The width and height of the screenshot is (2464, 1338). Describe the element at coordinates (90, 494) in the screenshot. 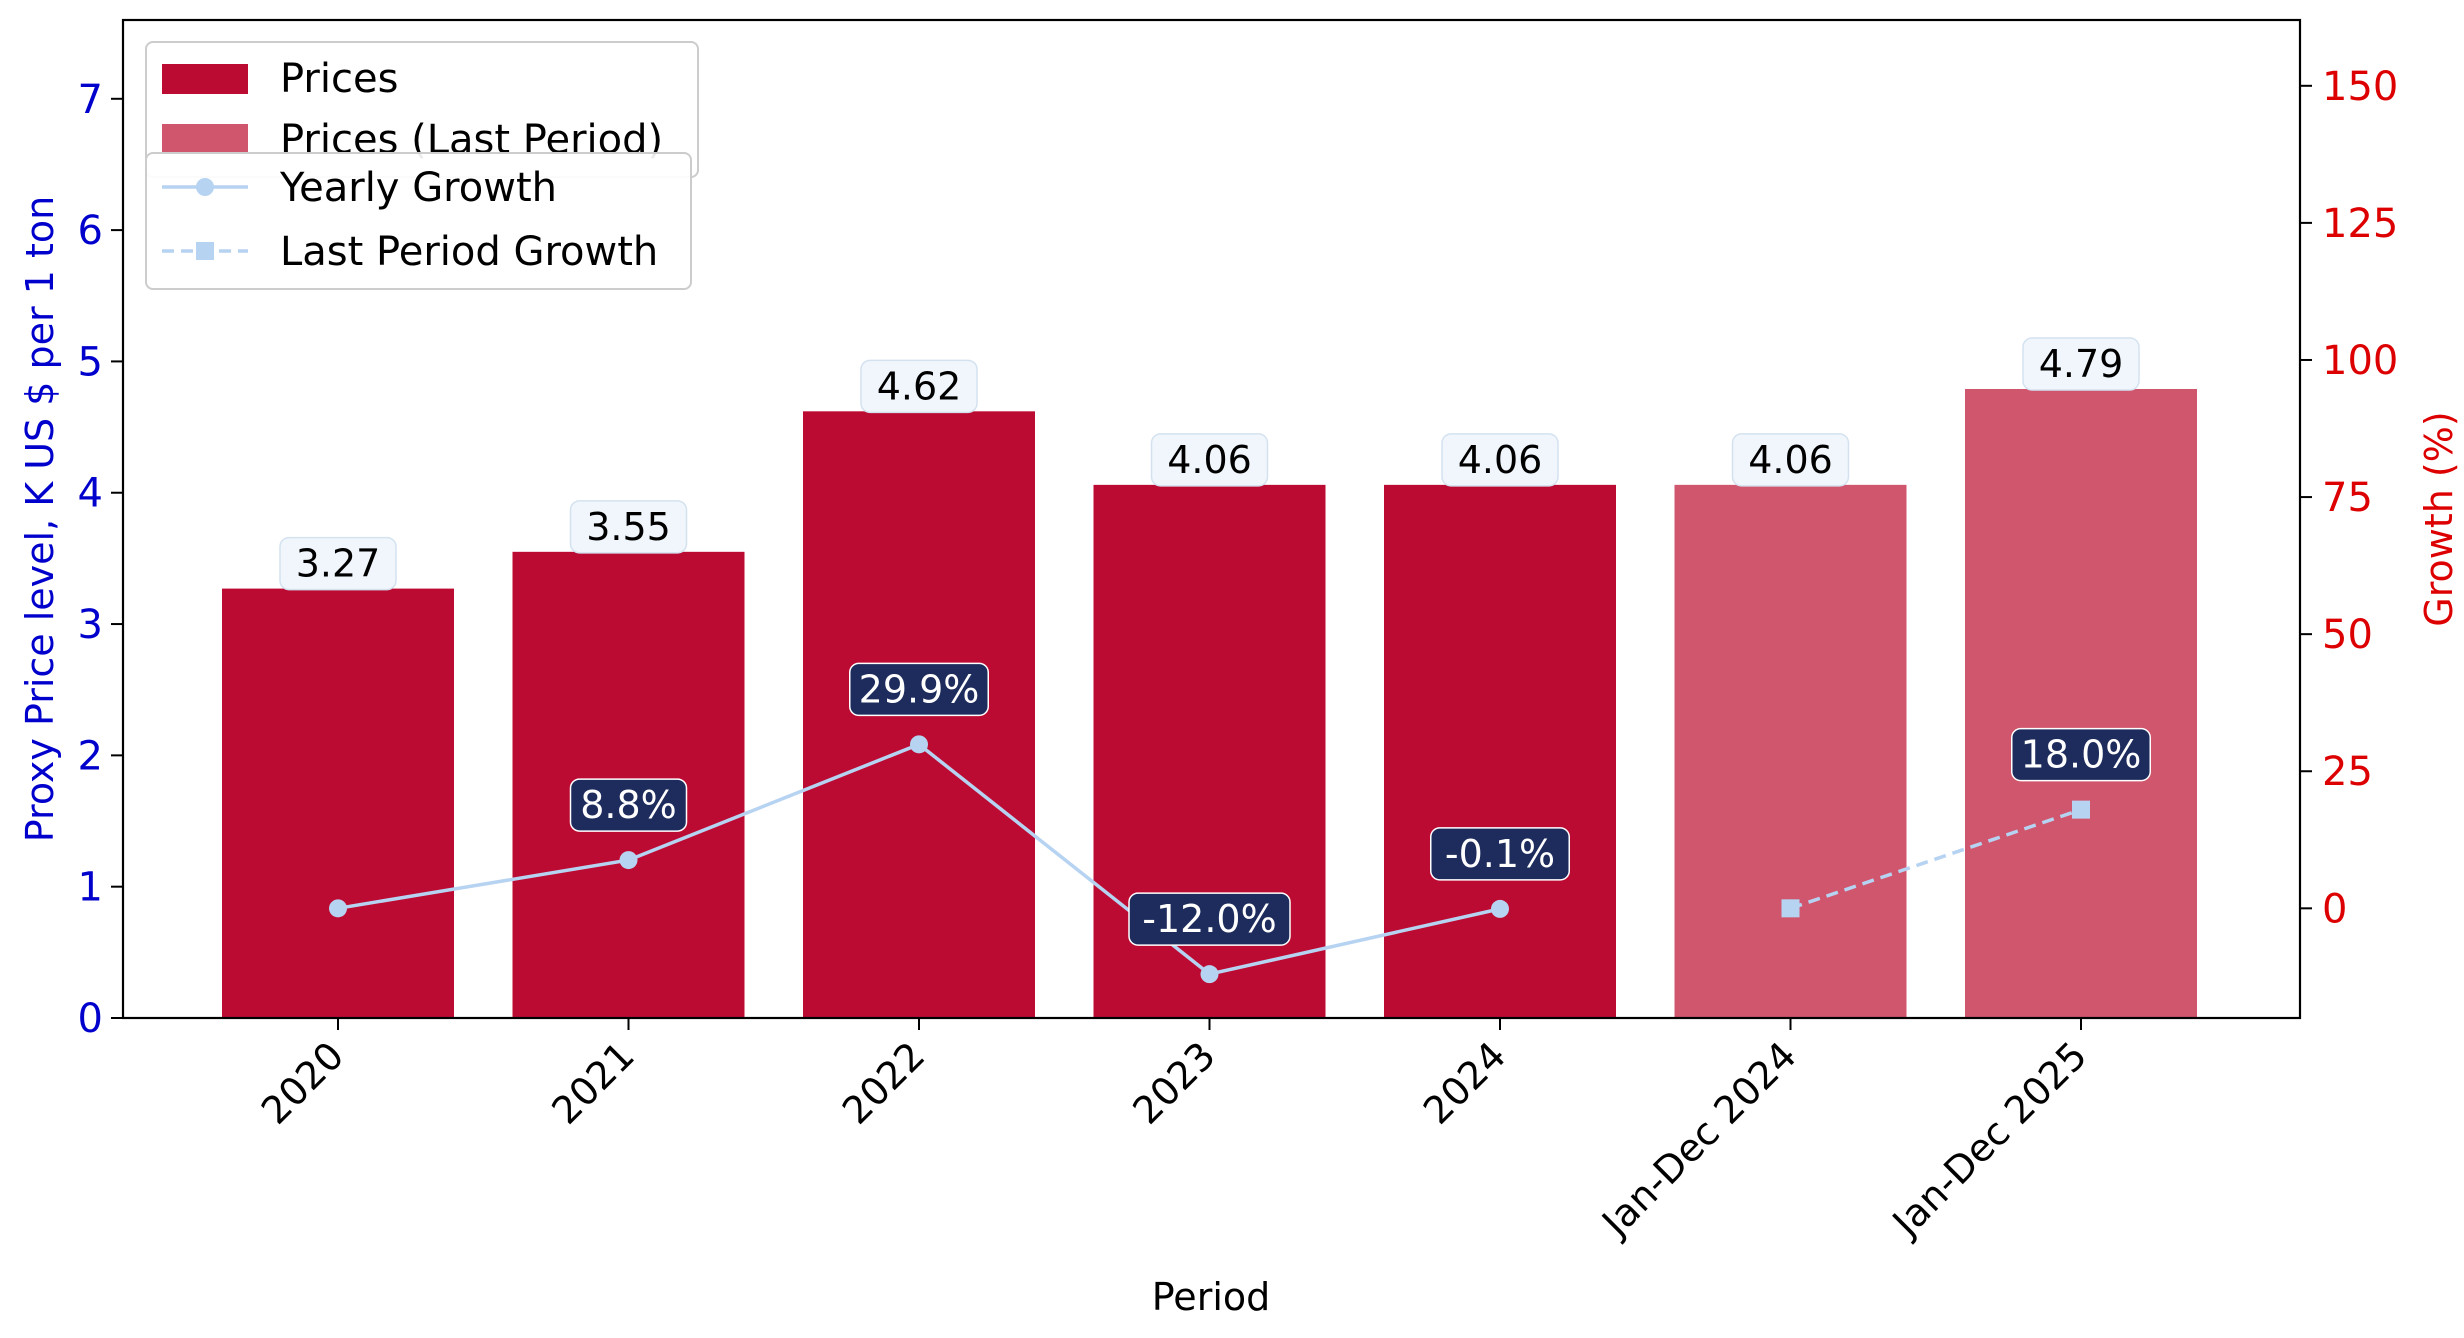

I see `y-left-tick-label: 4` at that location.